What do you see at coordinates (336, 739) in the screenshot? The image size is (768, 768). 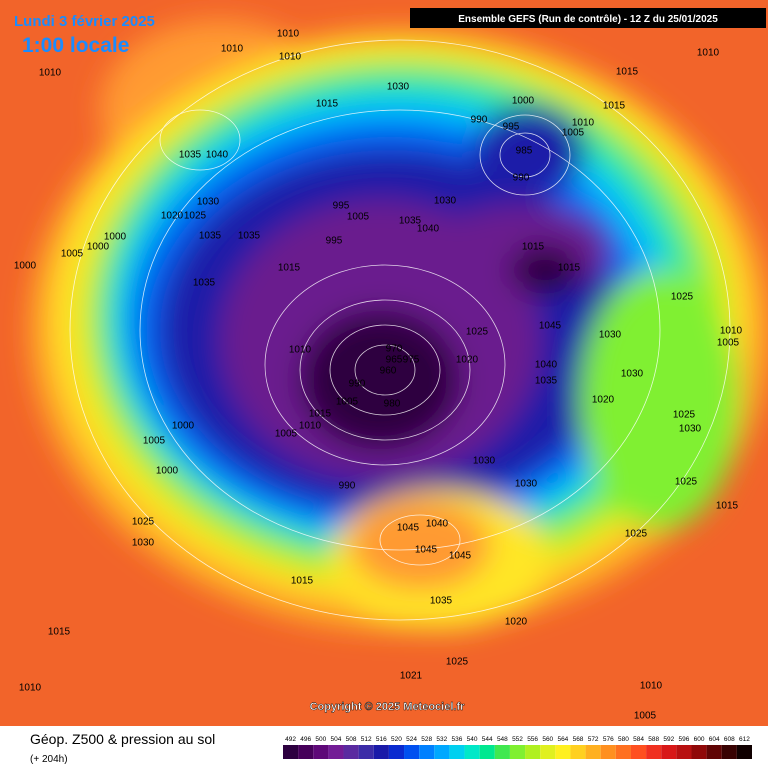 I see `scale-label: 504` at bounding box center [336, 739].